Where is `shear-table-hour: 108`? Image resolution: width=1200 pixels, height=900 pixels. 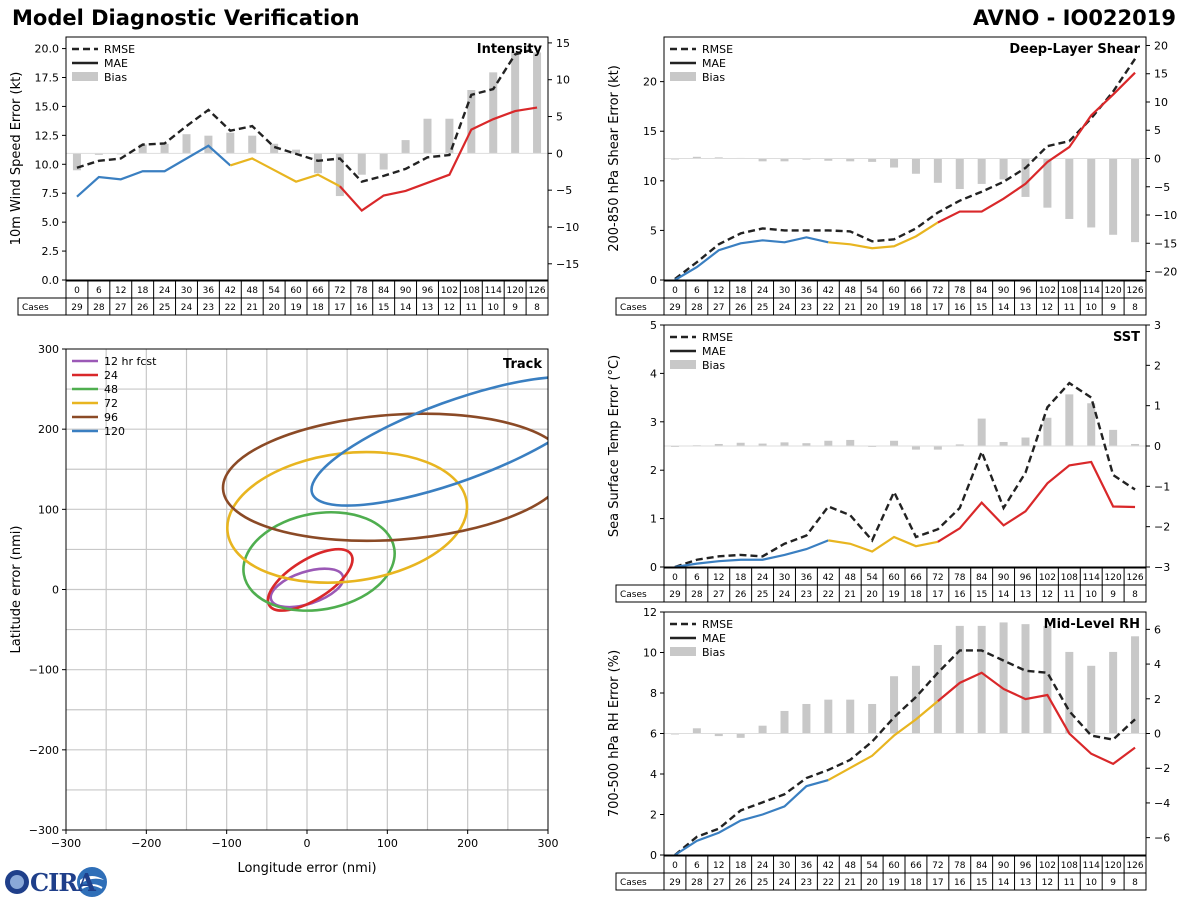
shear-table-hour: 108 is located at coordinates (1069, 291).